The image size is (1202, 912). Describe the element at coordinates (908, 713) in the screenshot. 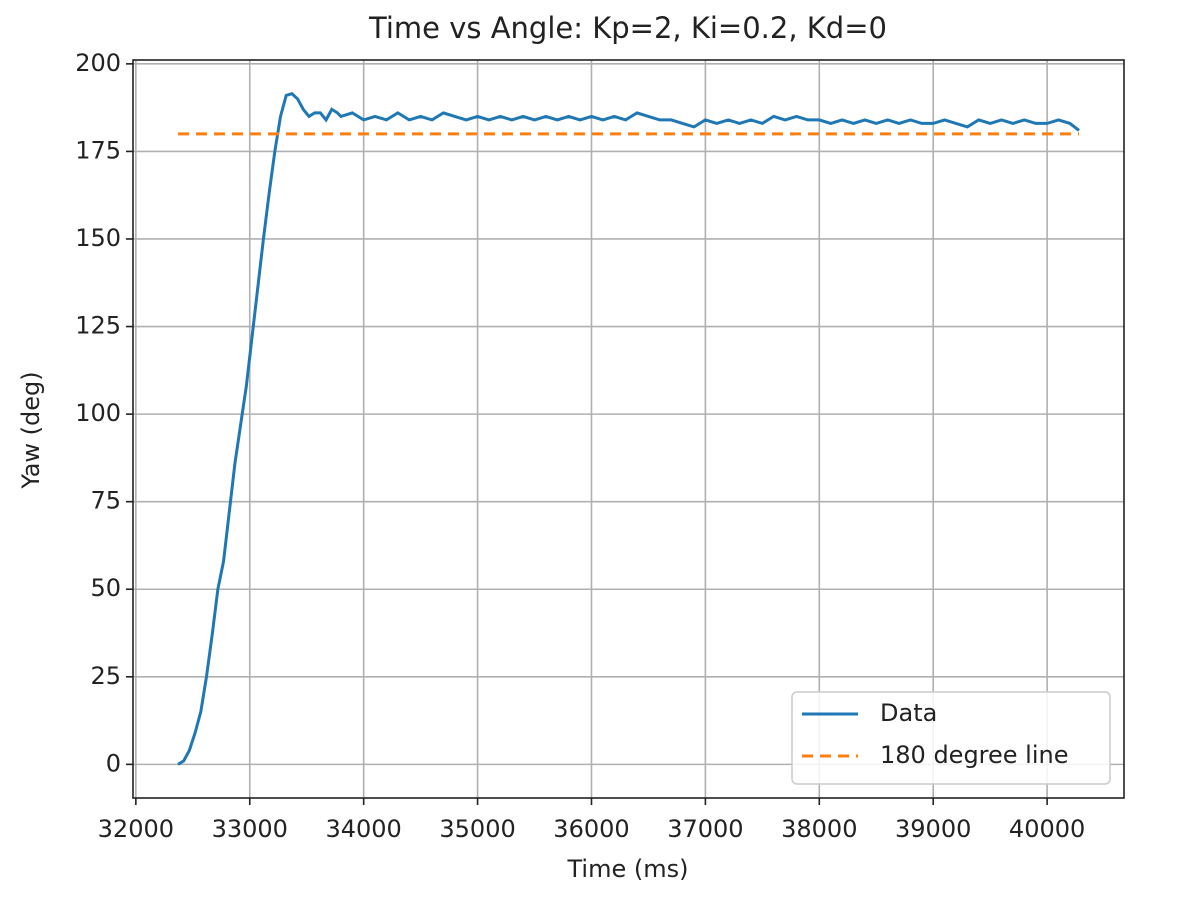

I see `legend-label: Data` at that location.